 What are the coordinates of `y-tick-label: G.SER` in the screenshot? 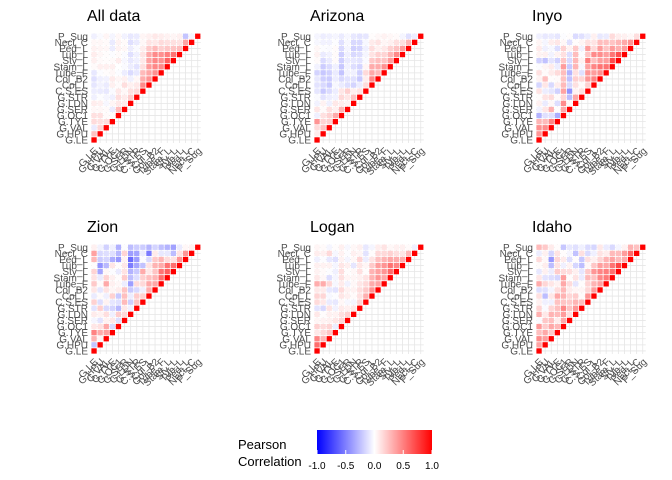 It's located at (517, 321).